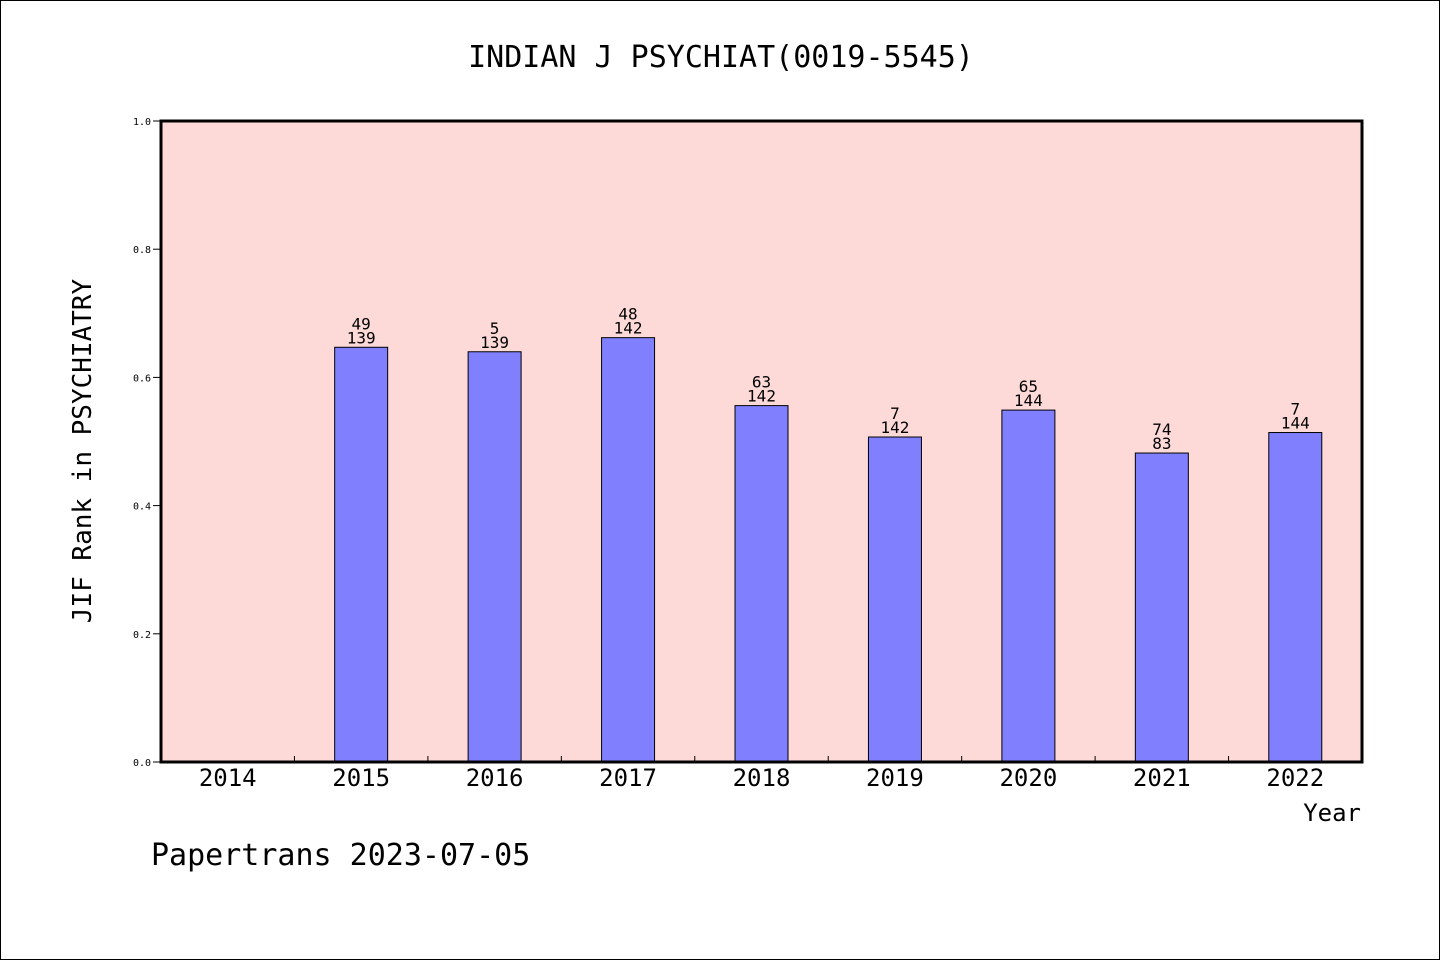  What do you see at coordinates (762, 778) in the screenshot?
I see `x-tick-label: 2018` at bounding box center [762, 778].